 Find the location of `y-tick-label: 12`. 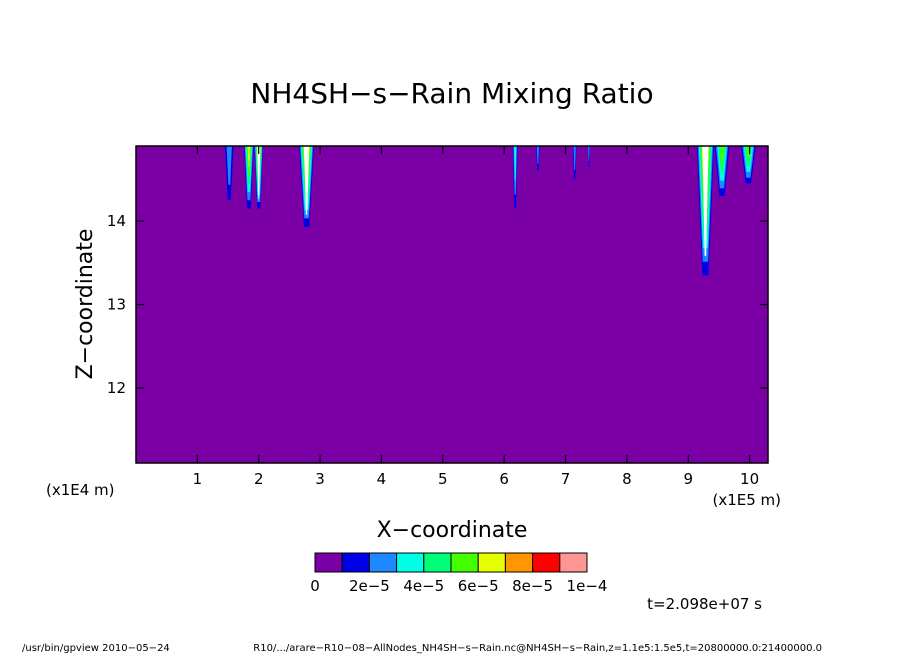

y-tick-label: 12 is located at coordinates (116, 388).